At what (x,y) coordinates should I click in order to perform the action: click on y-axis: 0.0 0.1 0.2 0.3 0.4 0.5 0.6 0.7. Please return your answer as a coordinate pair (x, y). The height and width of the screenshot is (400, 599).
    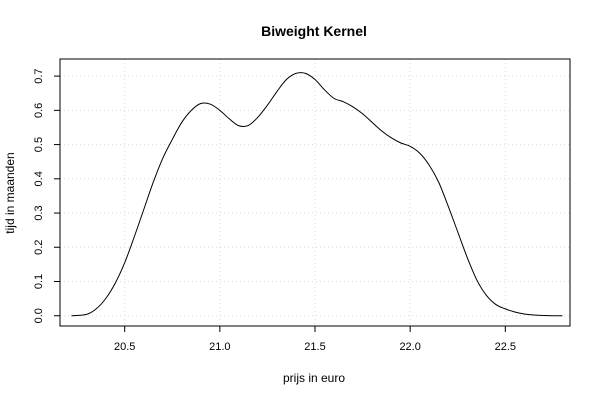
    Looking at the image, I should click on (47, 195).